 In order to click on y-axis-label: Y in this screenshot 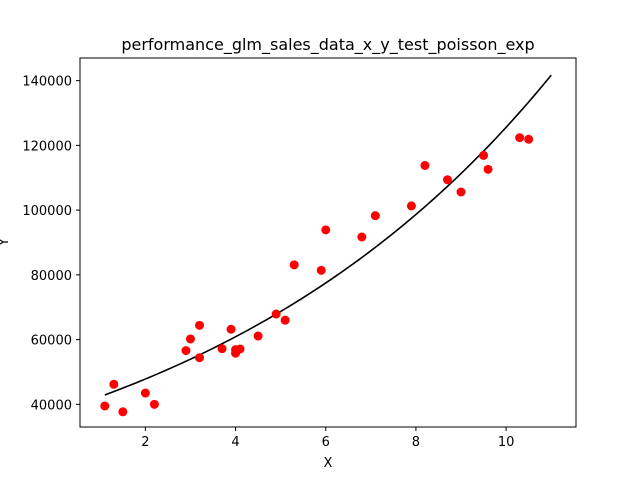, I will do `click(6, 242)`.